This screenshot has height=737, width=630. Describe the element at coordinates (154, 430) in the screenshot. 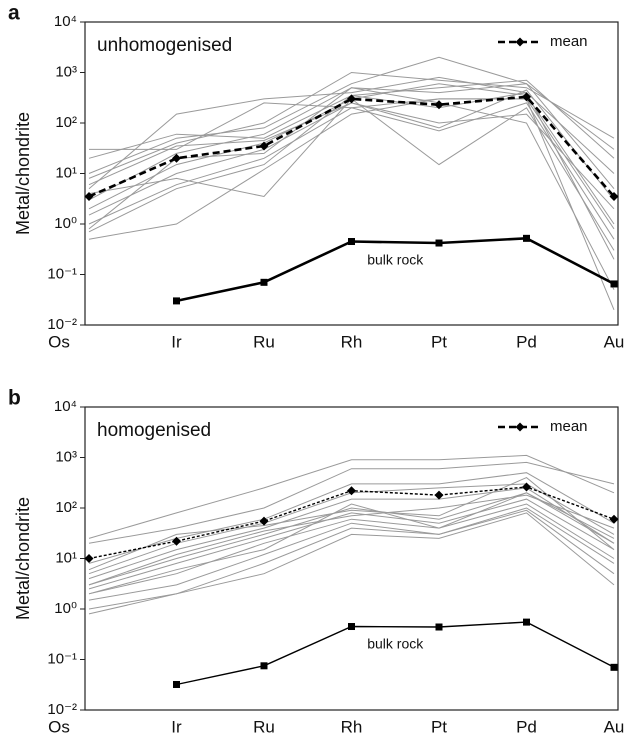

I see `chart-title: homogenised` at that location.